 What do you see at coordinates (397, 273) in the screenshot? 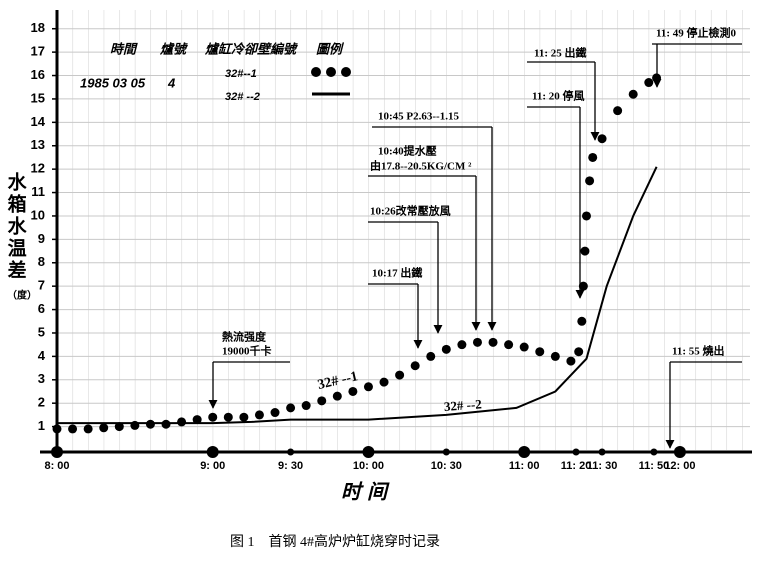
I see `annotation-text: 10:17 出鐵` at bounding box center [397, 273].